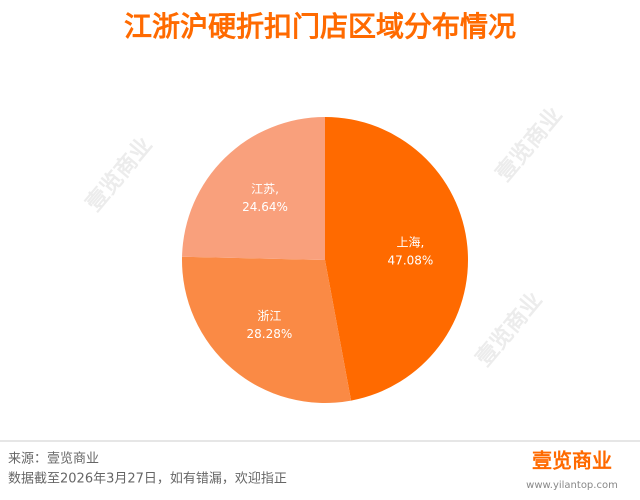  What do you see at coordinates (265, 207) in the screenshot?
I see `slice-value-label: 24.64%` at bounding box center [265, 207].